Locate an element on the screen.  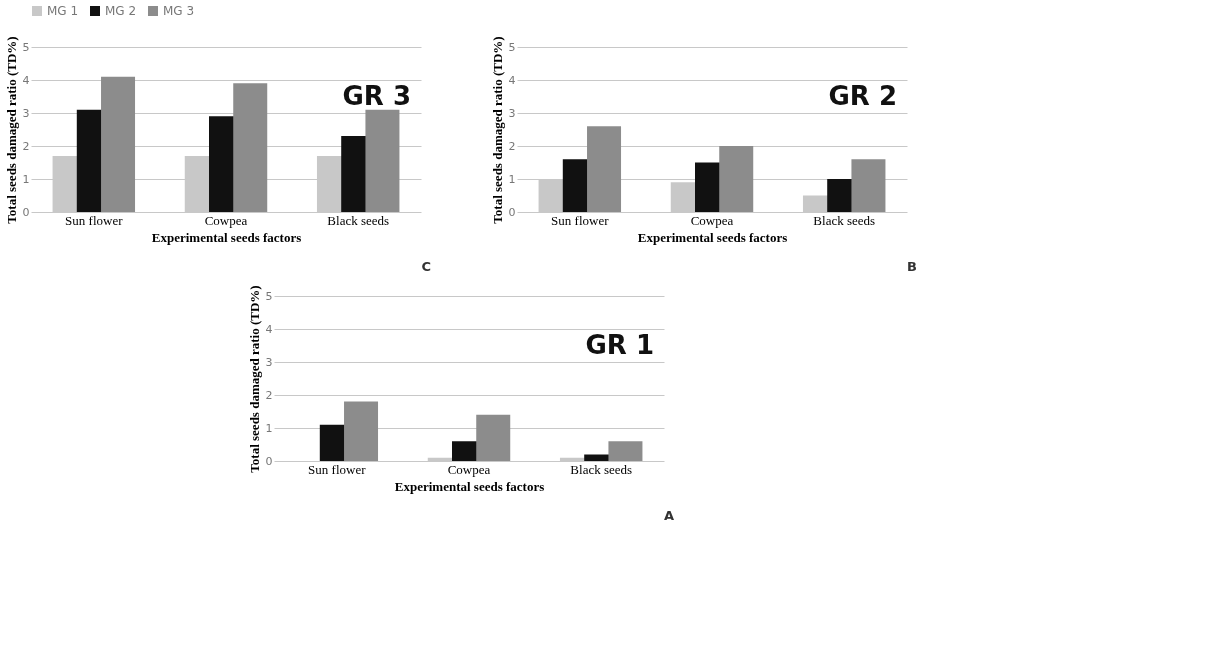
legend-label: MG 2 is located at coordinates (121, 11).